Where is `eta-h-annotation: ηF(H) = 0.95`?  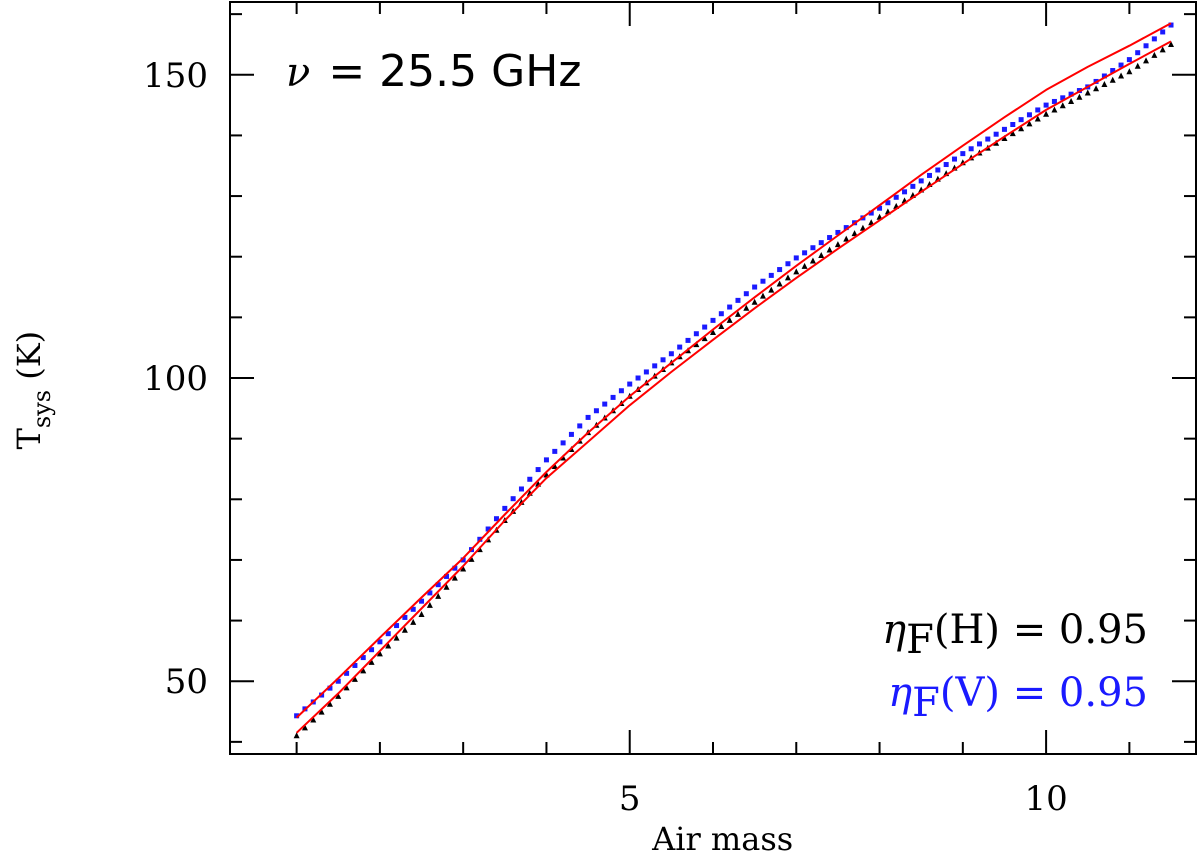
eta-h-annotation: ηF(H) = 0.95 is located at coordinates (1015, 635).